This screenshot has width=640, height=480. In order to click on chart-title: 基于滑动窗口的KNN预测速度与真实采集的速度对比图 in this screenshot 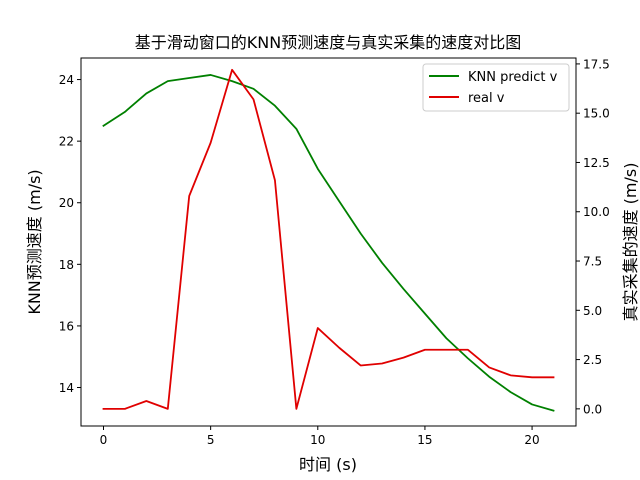, I will do `click(328, 42)`.